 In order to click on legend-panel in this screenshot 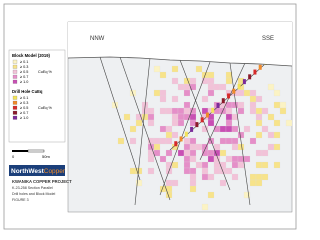, I will do `click(37, 96)`.